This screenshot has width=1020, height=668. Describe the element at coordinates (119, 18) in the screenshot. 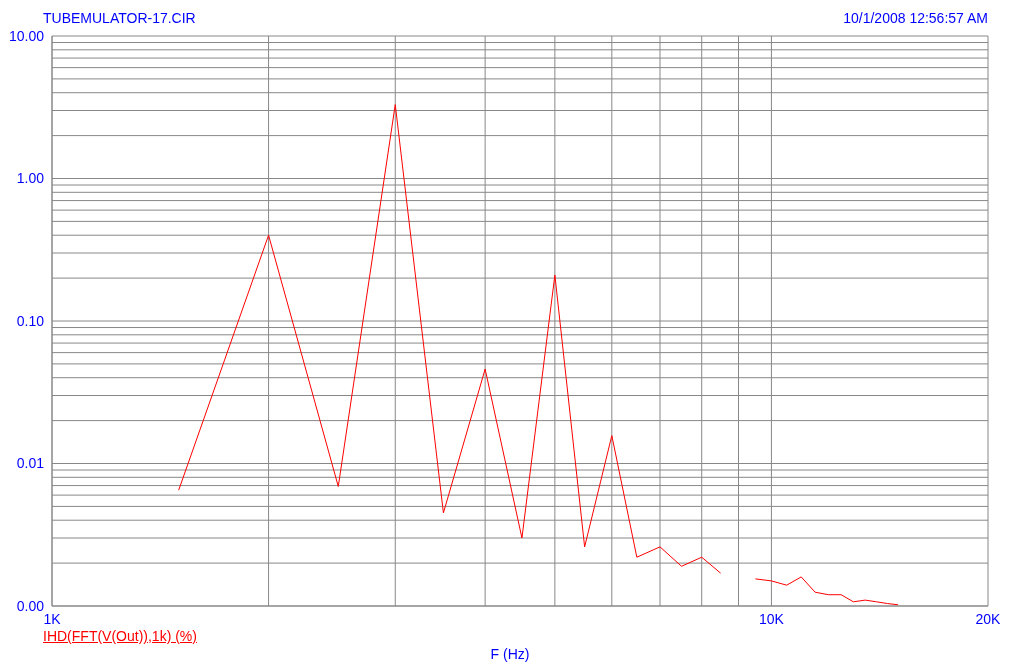

I see `text: TUBEMULATOR-17.CIR` at that location.